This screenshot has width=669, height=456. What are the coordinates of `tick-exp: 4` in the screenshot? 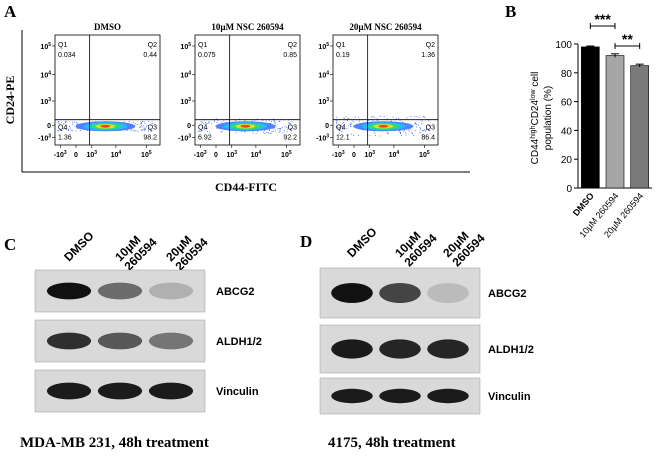 It's located at (259, 153).